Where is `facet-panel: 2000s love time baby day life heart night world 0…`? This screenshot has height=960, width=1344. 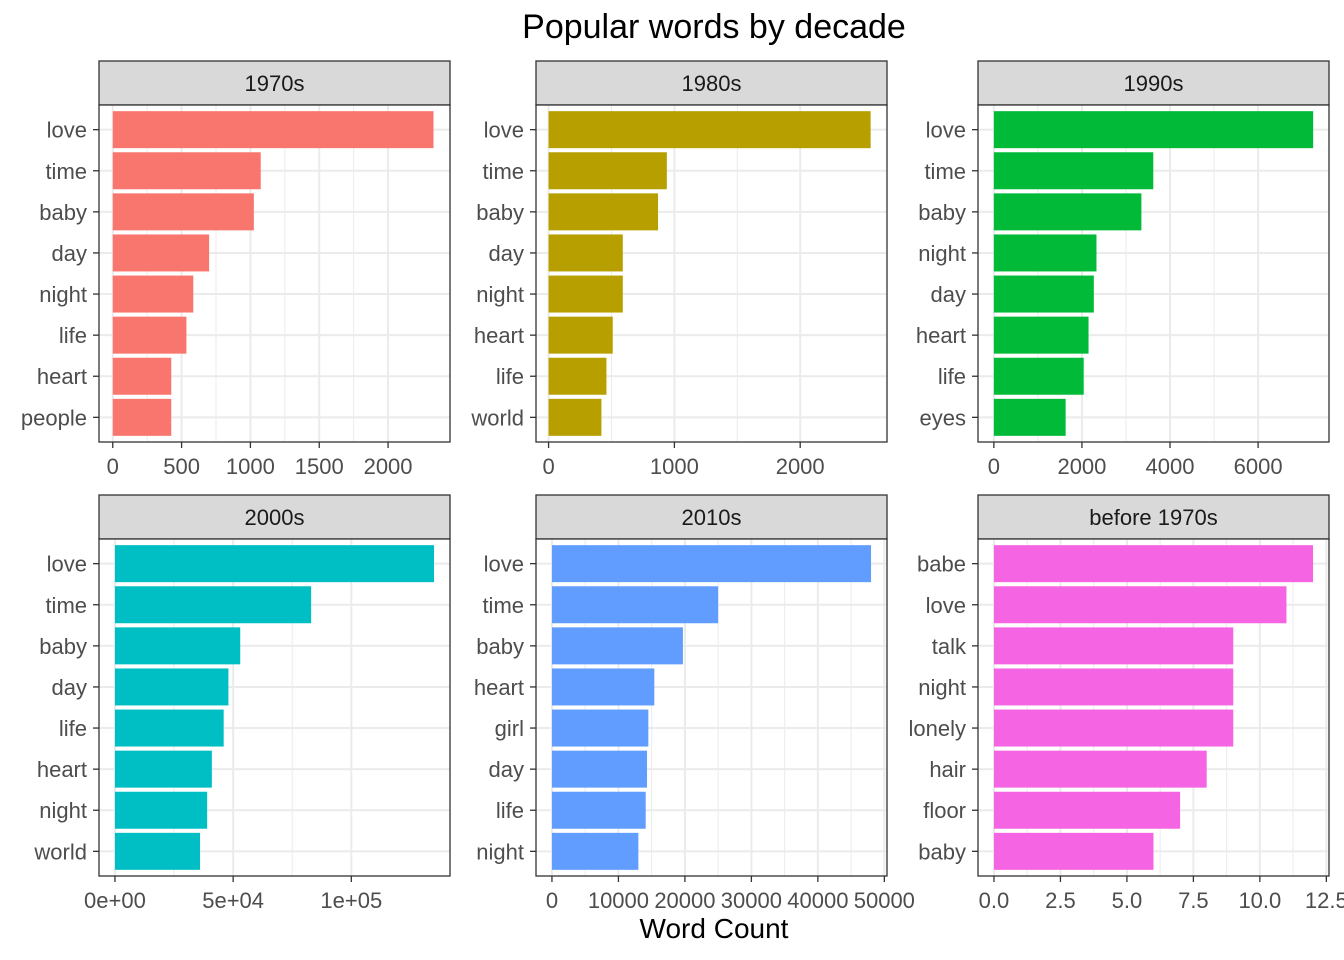
facet-panel: 2000s love time baby day life heart night world 0… is located at coordinates (242, 703).